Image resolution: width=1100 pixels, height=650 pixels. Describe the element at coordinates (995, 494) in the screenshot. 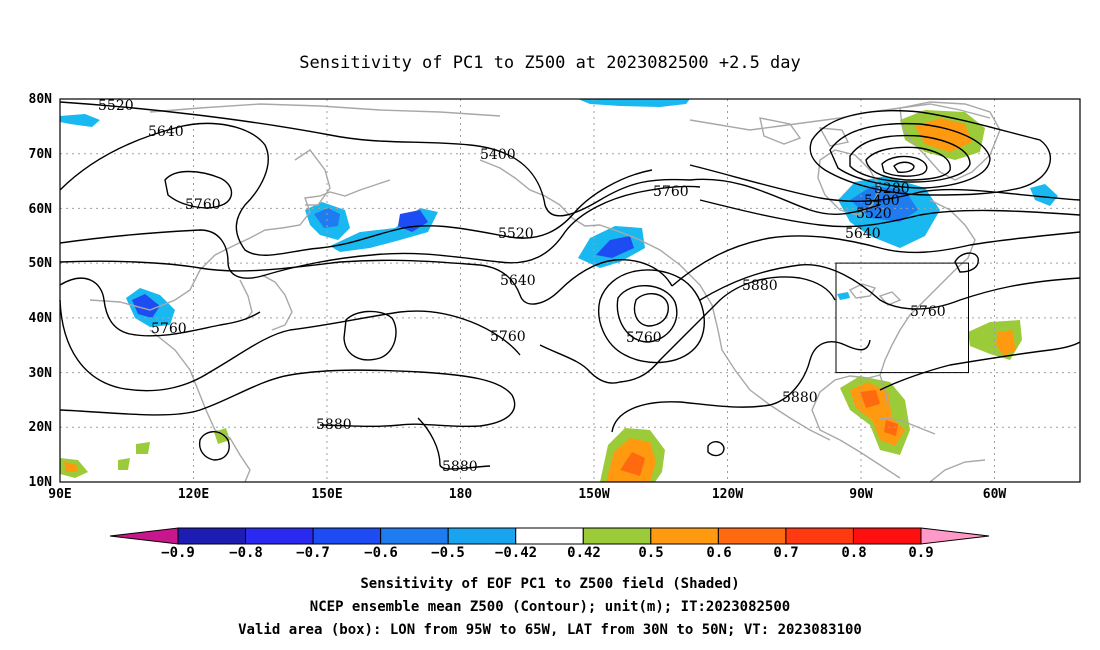

I see `lon-label: 60W` at that location.